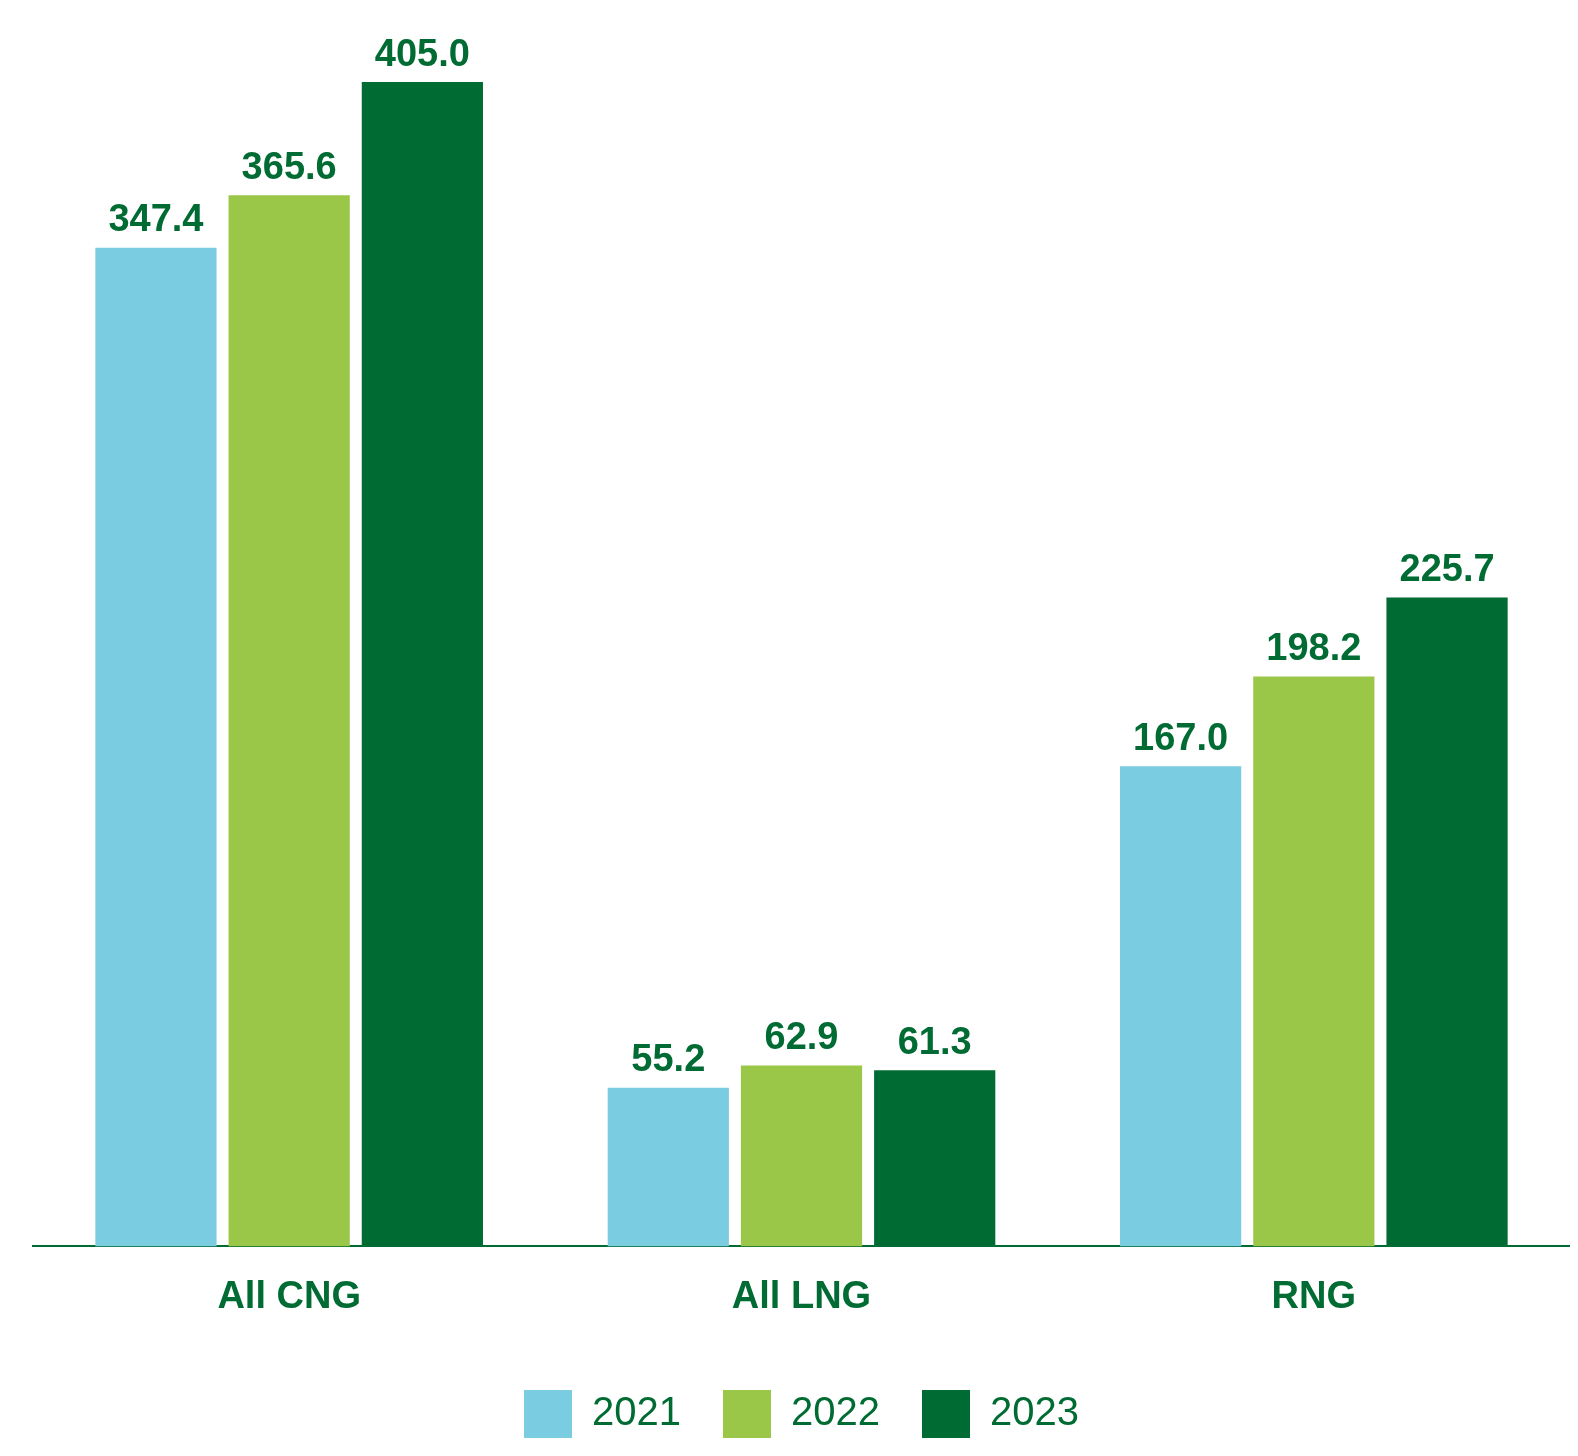  I want to click on legend-label: 2022, so click(835, 1411).